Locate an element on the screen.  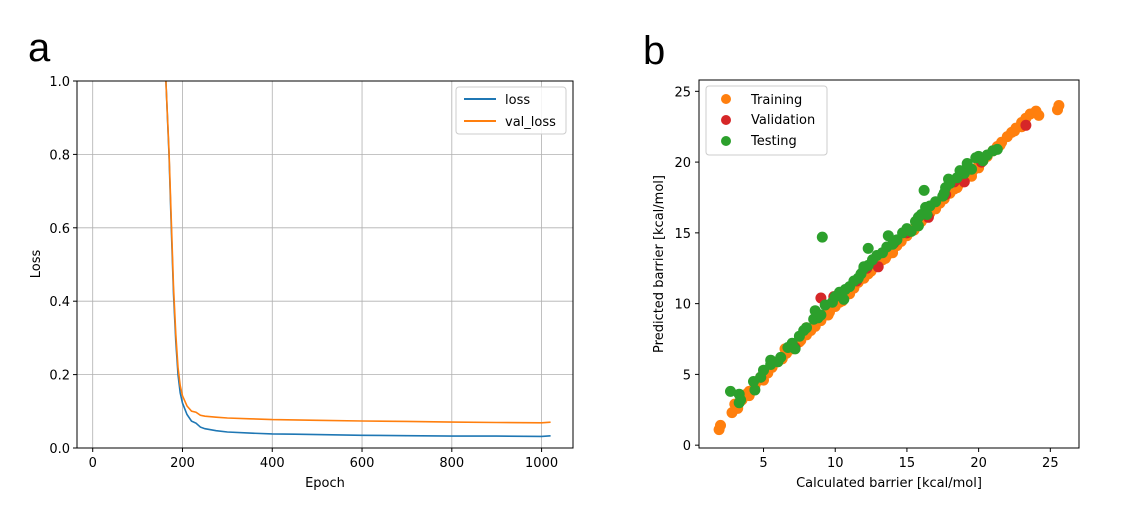
xtick-label-1000: 1000 is located at coordinates (541, 463).